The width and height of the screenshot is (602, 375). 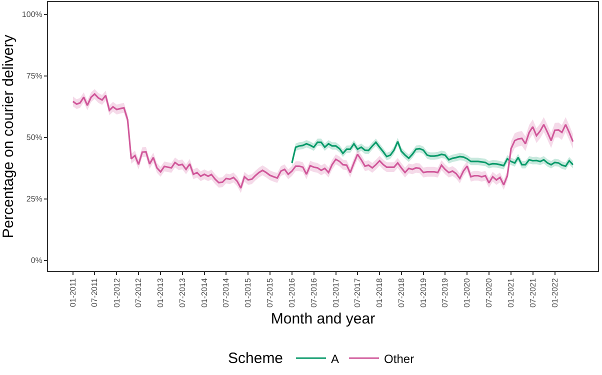 I want to click on x-tick-label: 01-2011, so click(x=73, y=292).